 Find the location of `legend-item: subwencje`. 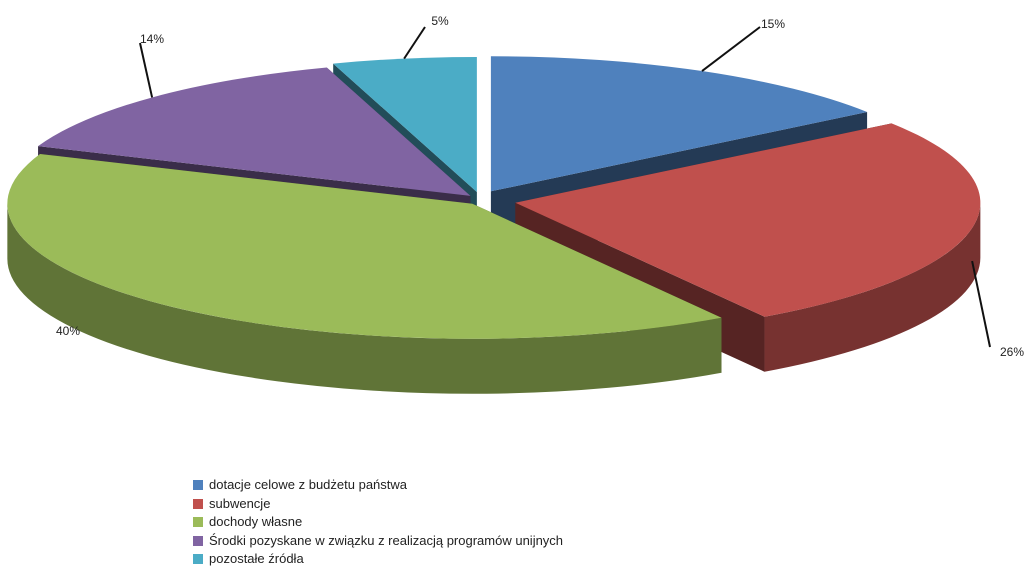

legend-item: subwencje is located at coordinates (493, 504).